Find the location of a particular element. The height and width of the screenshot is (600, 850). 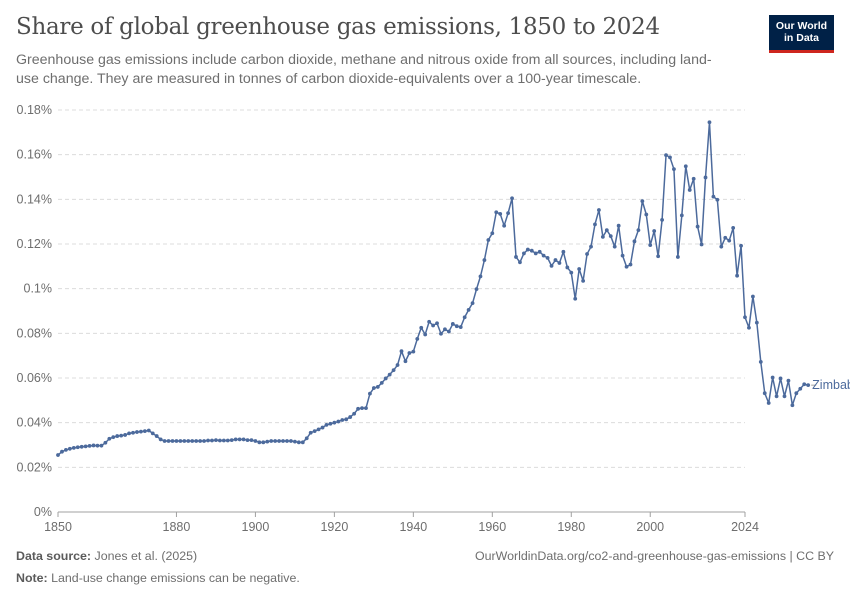

owid-logo: Our World in Data is located at coordinates (801, 34).